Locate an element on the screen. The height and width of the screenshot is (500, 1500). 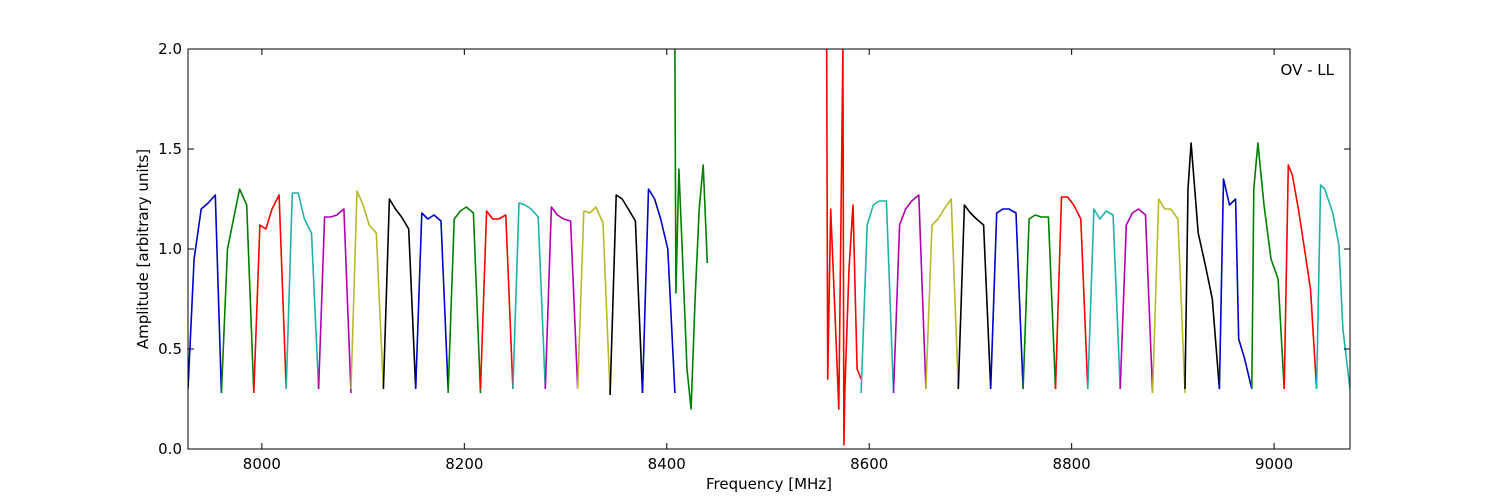
x-tick-label: 8600 is located at coordinates (869, 464).